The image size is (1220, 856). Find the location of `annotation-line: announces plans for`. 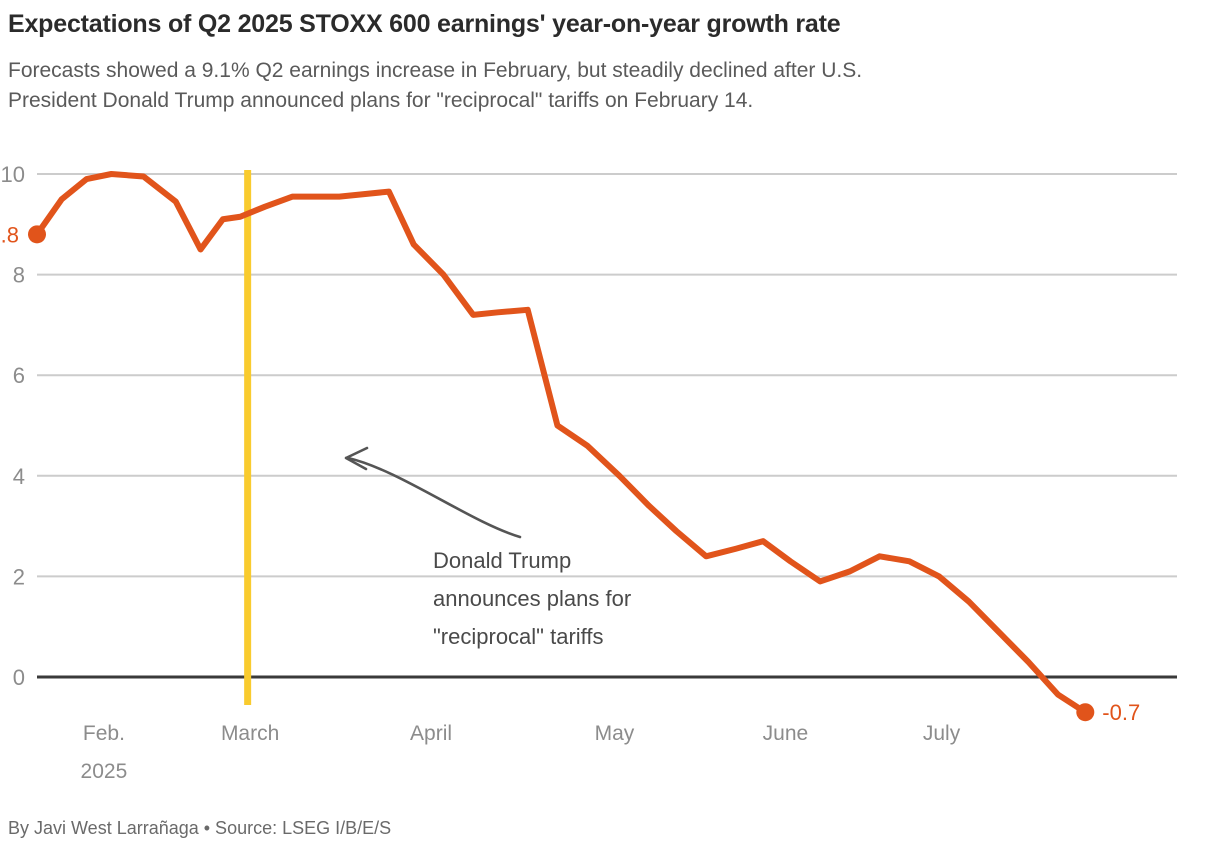

annotation-line: announces plans for is located at coordinates (532, 598).